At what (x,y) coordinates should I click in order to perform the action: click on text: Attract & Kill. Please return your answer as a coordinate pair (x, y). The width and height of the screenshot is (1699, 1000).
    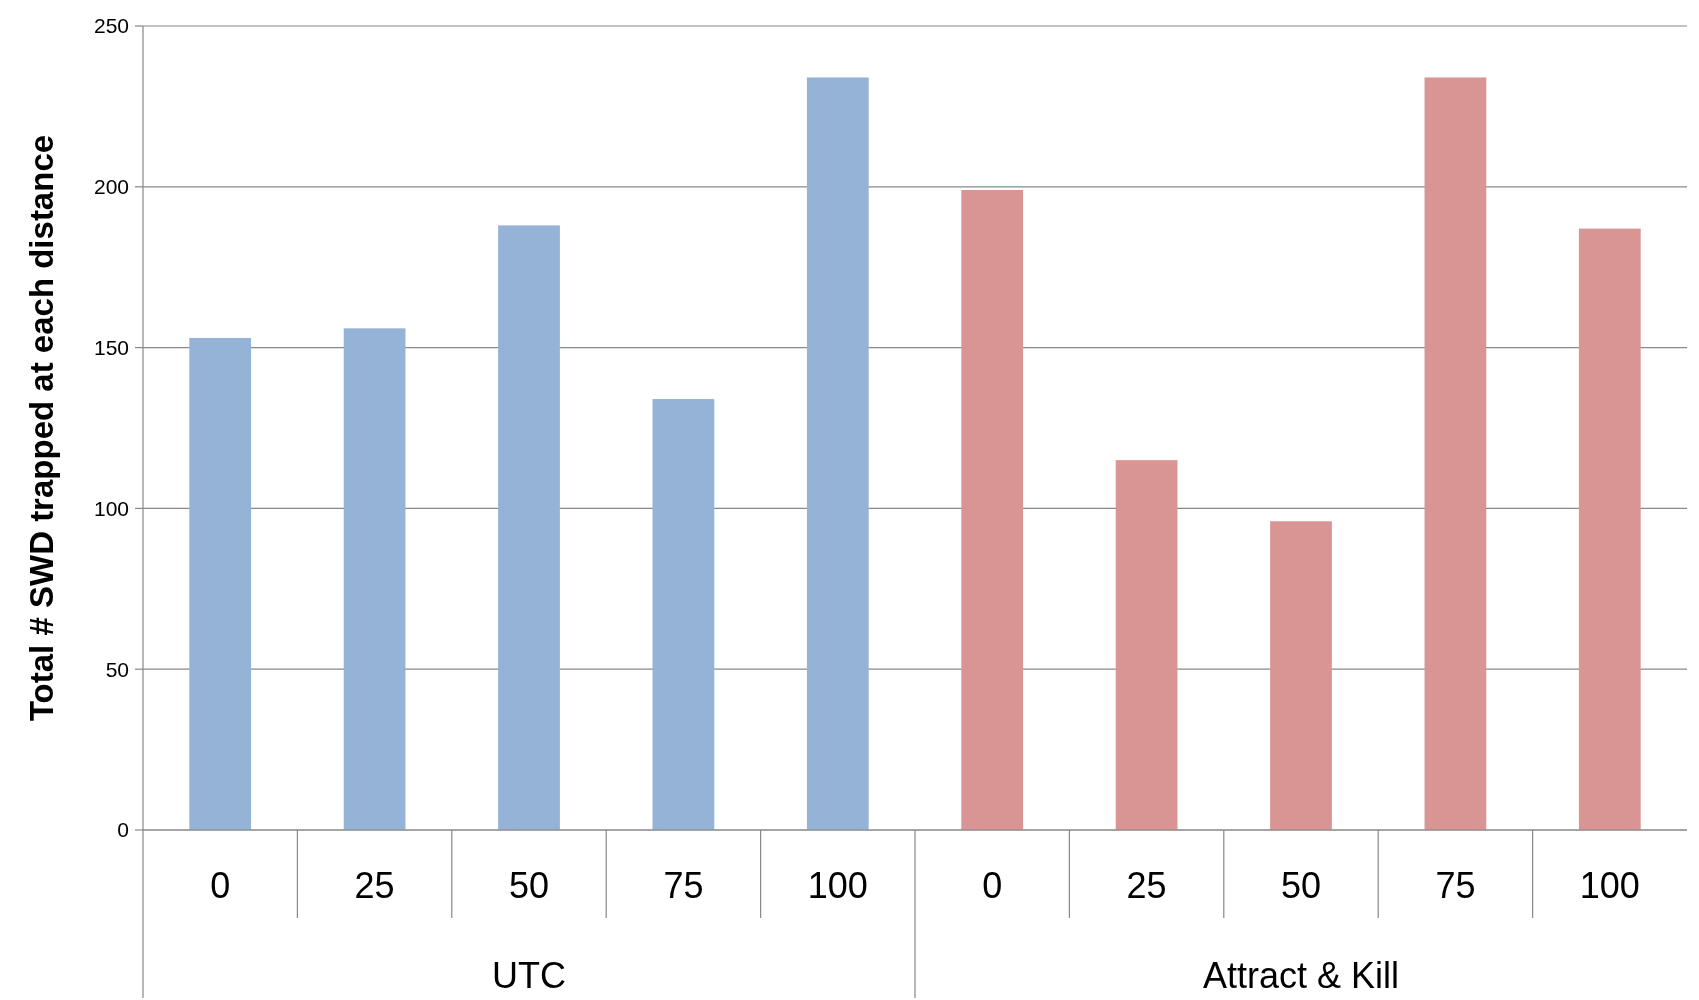
    Looking at the image, I should click on (1301, 975).